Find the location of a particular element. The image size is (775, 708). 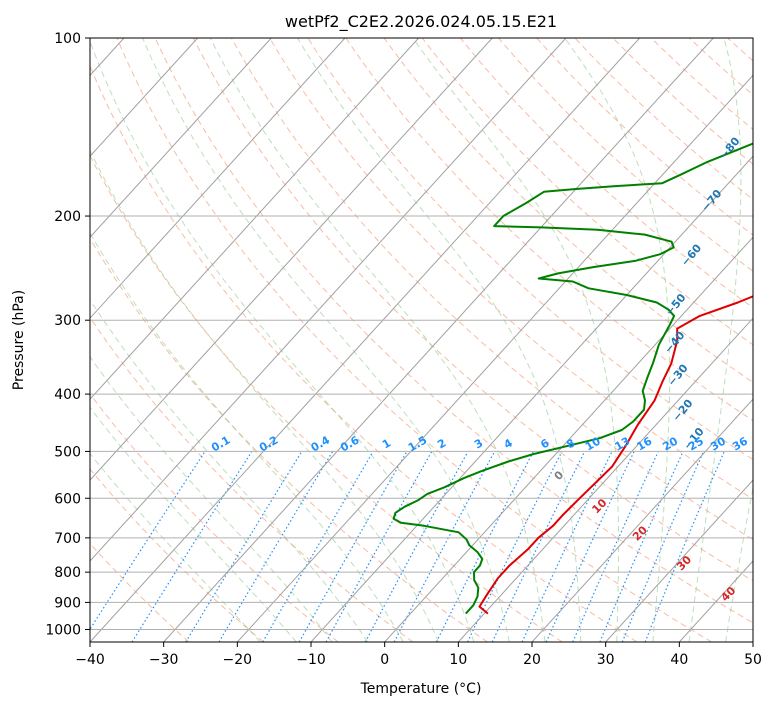

y-tick-label: 300 is located at coordinates (67, 321).